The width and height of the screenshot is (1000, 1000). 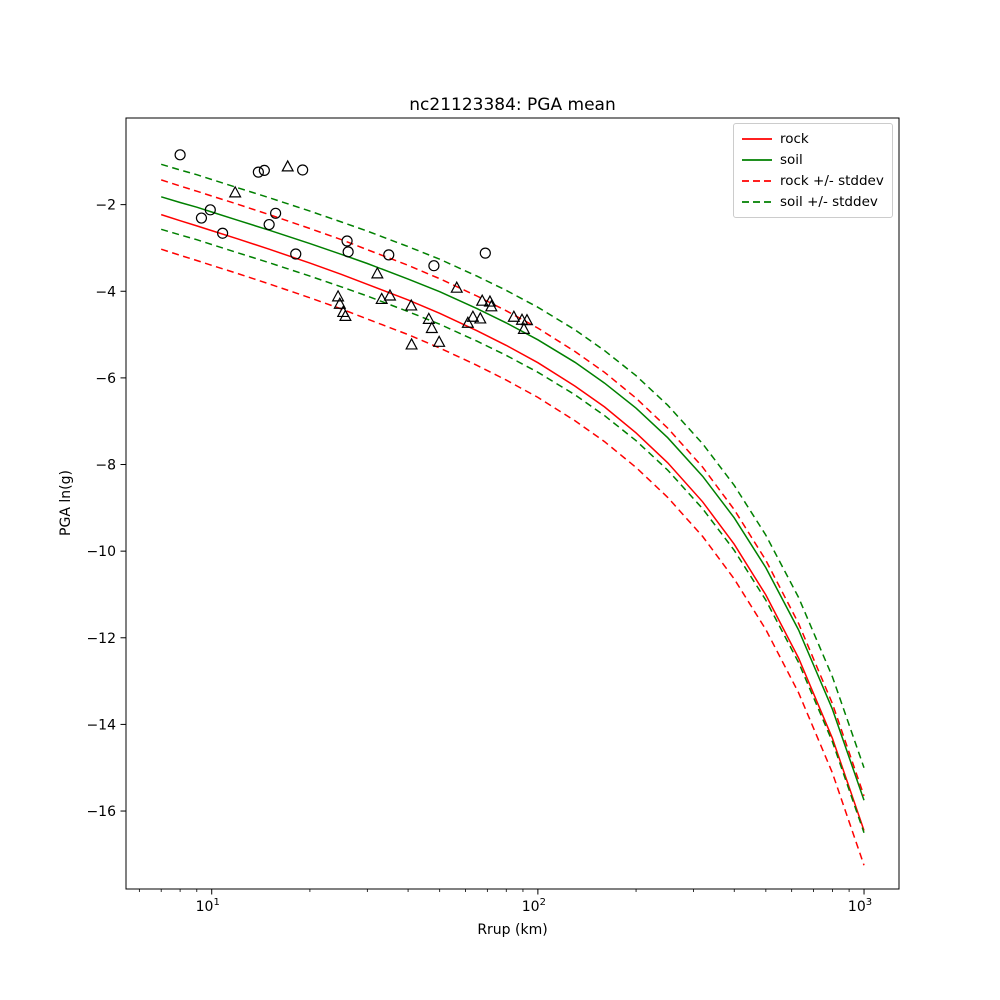 What do you see at coordinates (105, 206) in the screenshot?
I see `y-tick-label: −2` at bounding box center [105, 206].